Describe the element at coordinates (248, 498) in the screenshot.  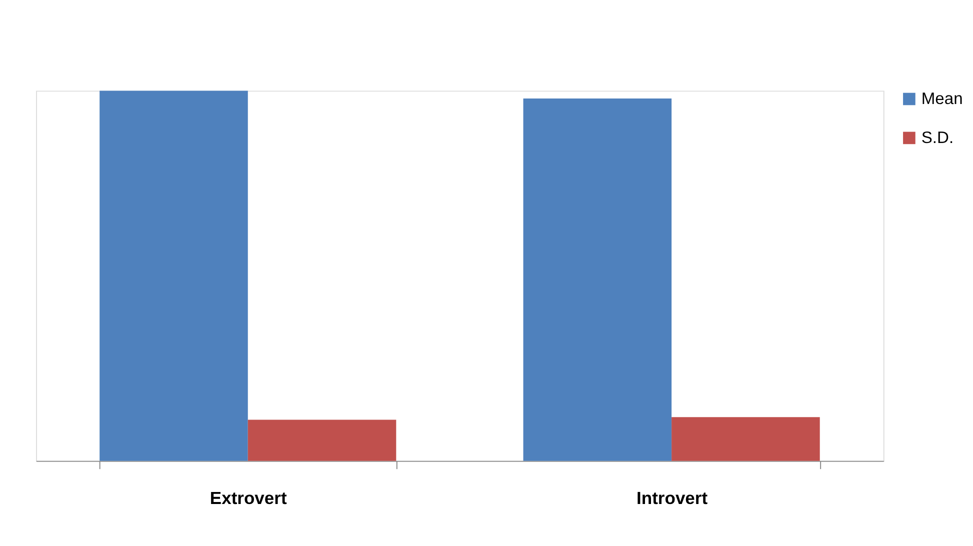
I see `x-tick-label: Extrovert` at that location.